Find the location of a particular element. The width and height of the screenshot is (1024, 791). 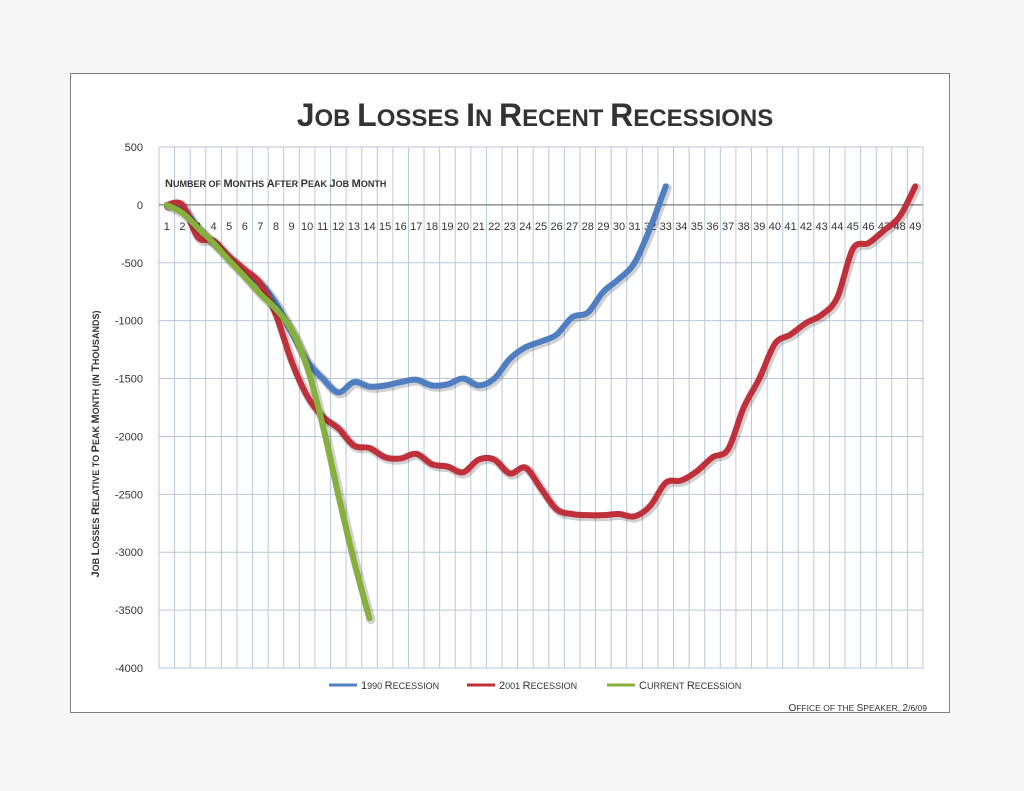

x-tick-label: 30 is located at coordinates (619, 227).